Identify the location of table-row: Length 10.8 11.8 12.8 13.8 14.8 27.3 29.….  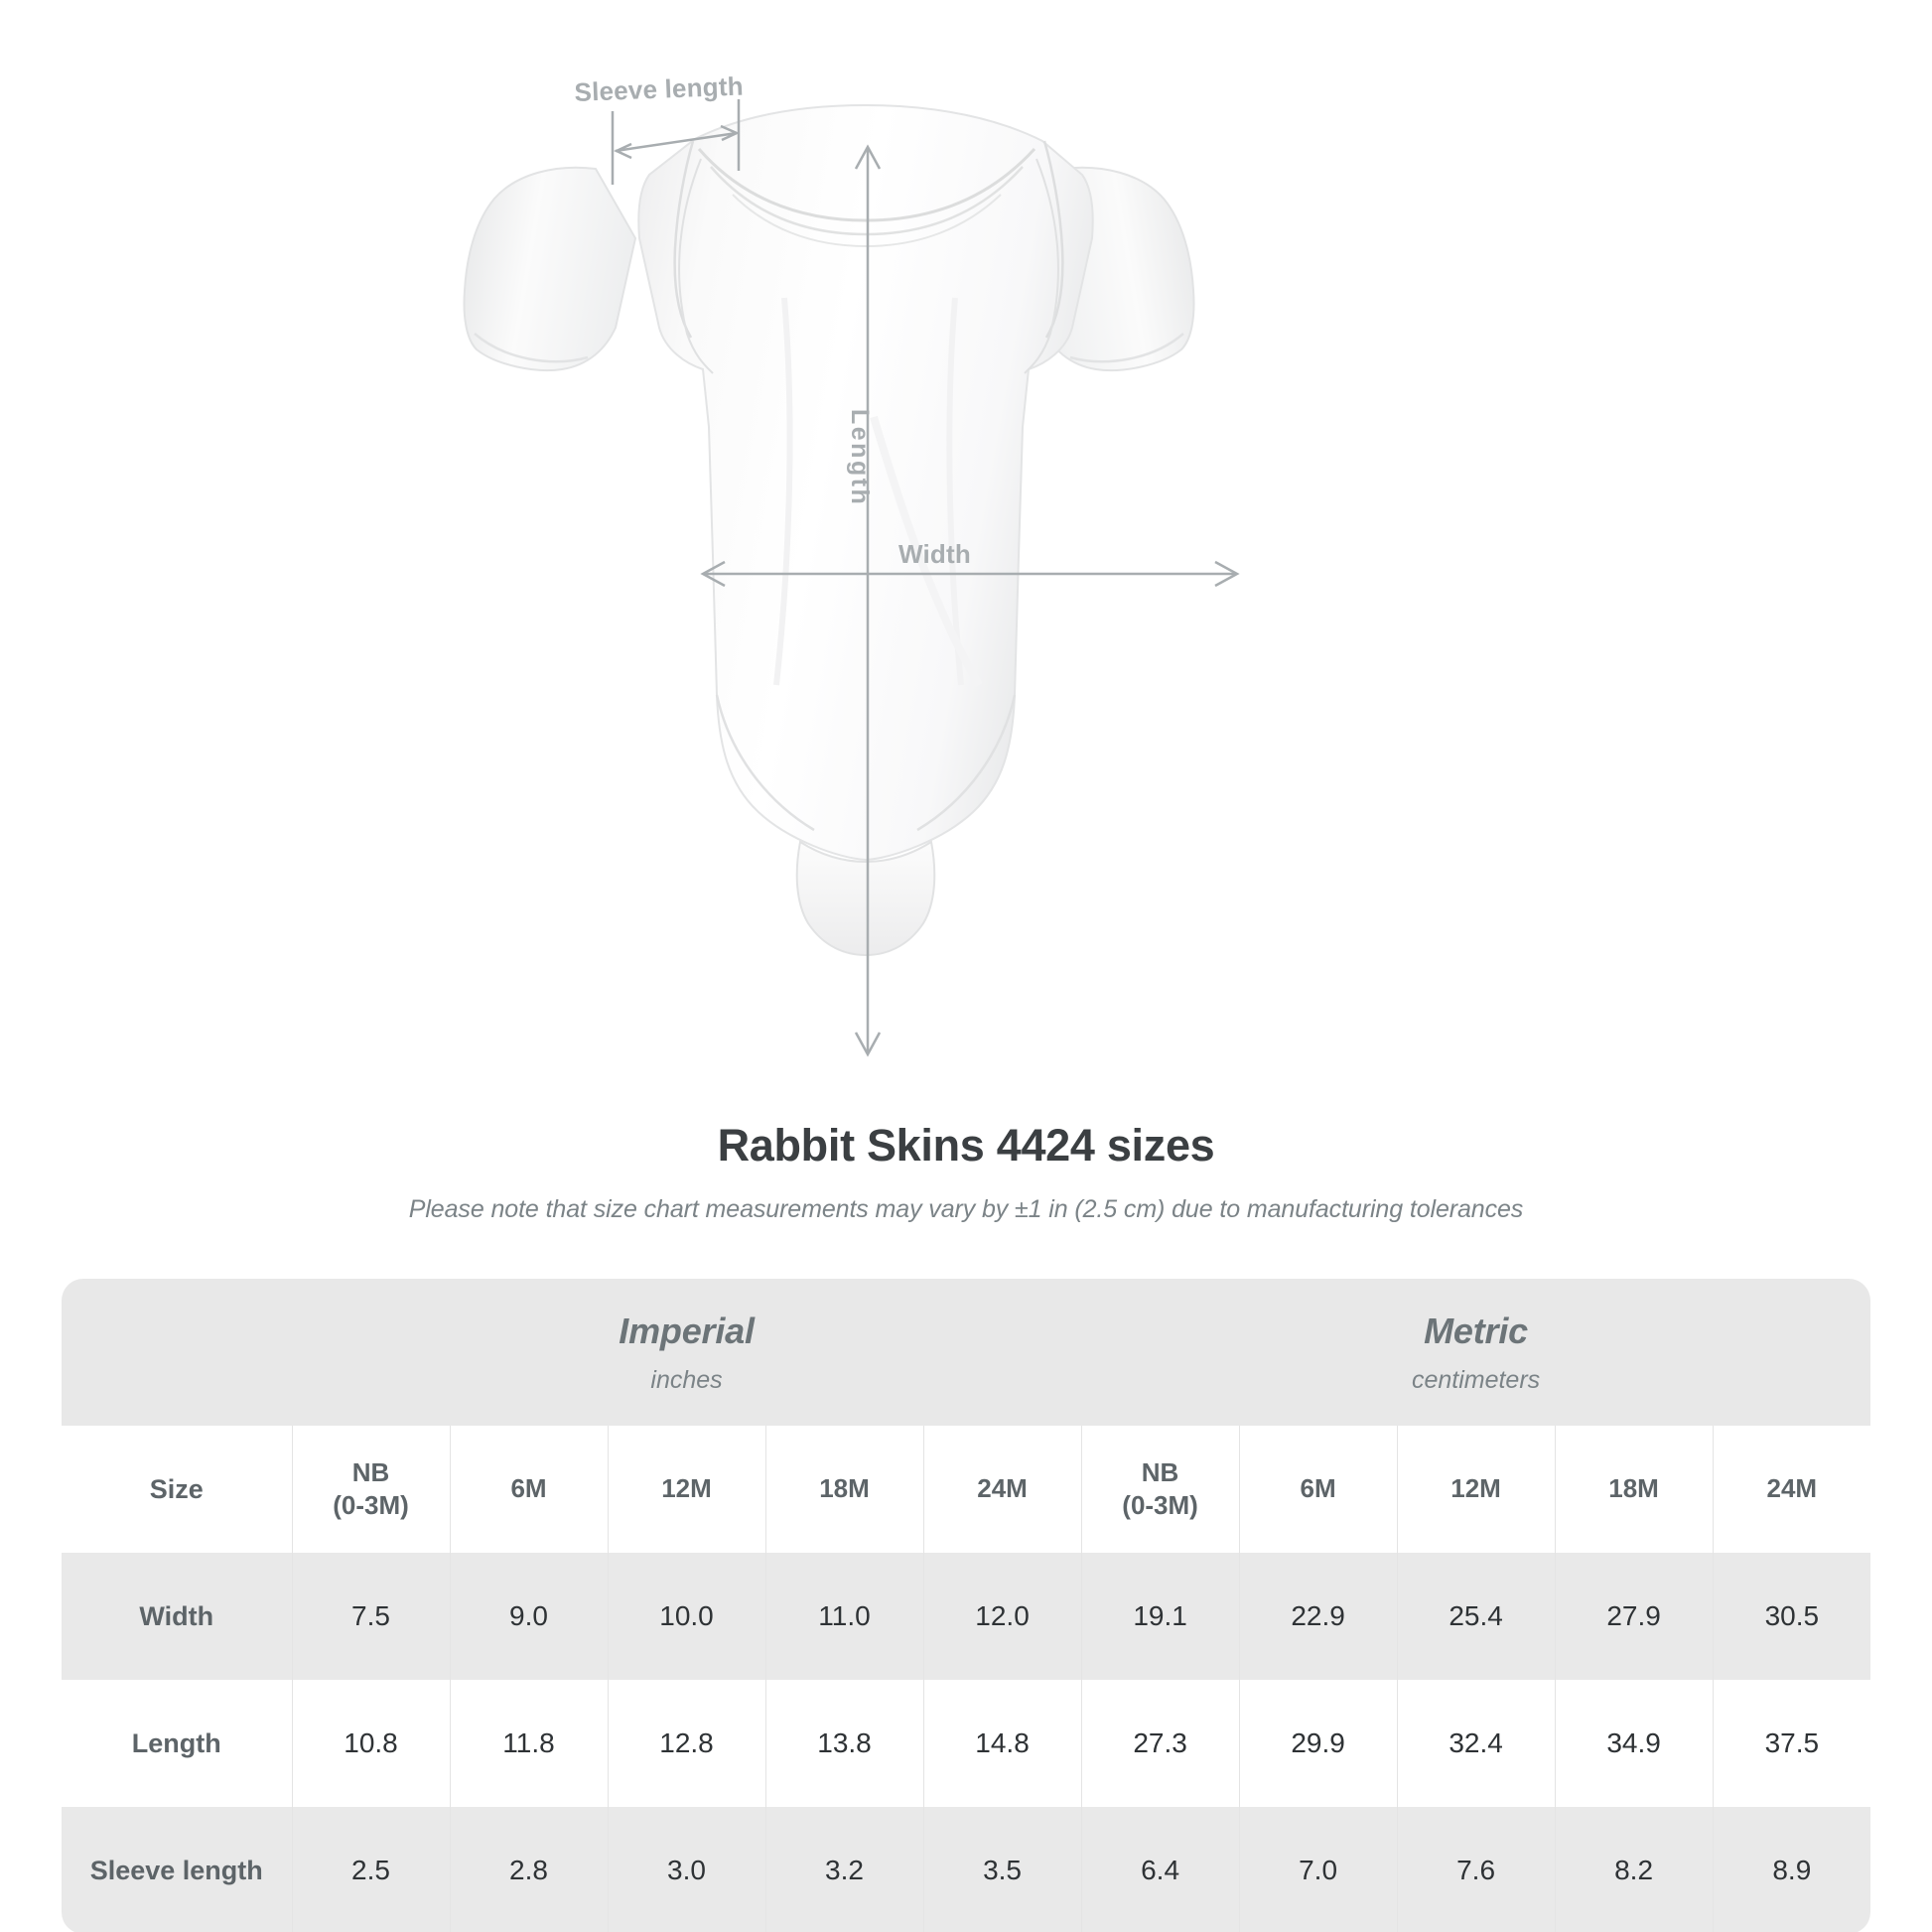
(967, 1743).